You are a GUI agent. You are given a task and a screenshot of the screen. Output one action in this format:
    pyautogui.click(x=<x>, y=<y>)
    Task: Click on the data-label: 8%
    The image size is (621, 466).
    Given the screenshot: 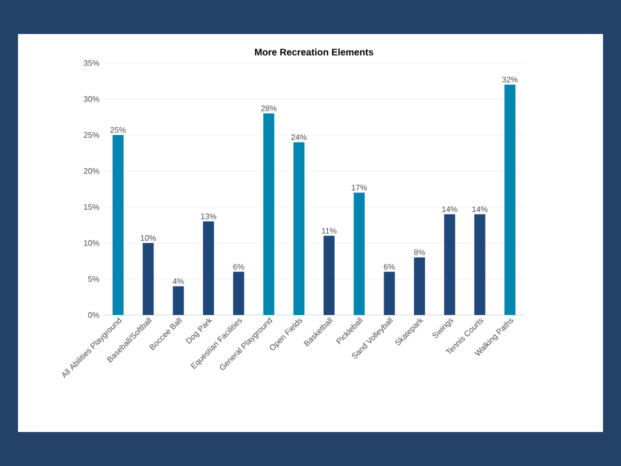 What is the action you would take?
    pyautogui.click(x=419, y=253)
    